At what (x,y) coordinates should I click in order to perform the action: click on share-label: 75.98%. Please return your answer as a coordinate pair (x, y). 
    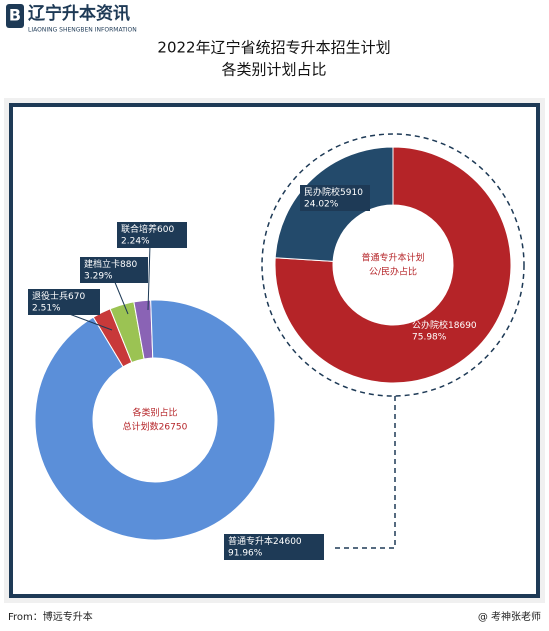
    Looking at the image, I should click on (429, 338).